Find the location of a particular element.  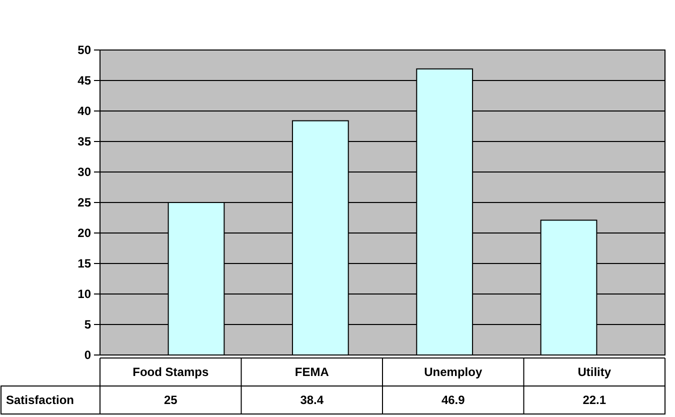

data-label: 38.4 is located at coordinates (312, 400).